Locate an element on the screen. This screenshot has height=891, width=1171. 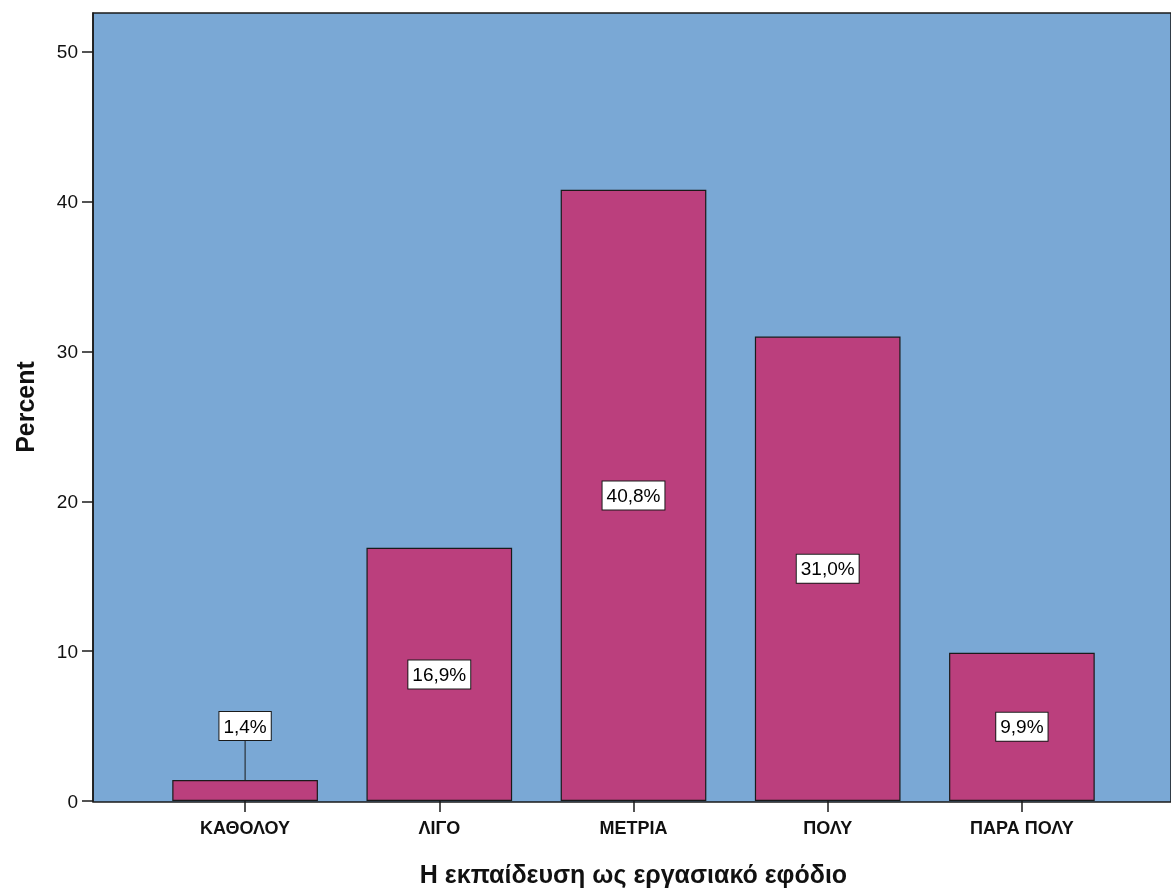
data-label: 31,0% is located at coordinates (827, 569).